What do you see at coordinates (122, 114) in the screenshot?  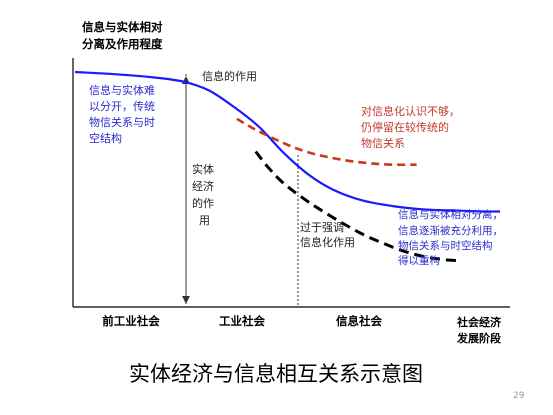 I see `annotation-hard-separate: 信息与实体难 以分开，传统 物信关系与时 空结构` at bounding box center [122, 114].